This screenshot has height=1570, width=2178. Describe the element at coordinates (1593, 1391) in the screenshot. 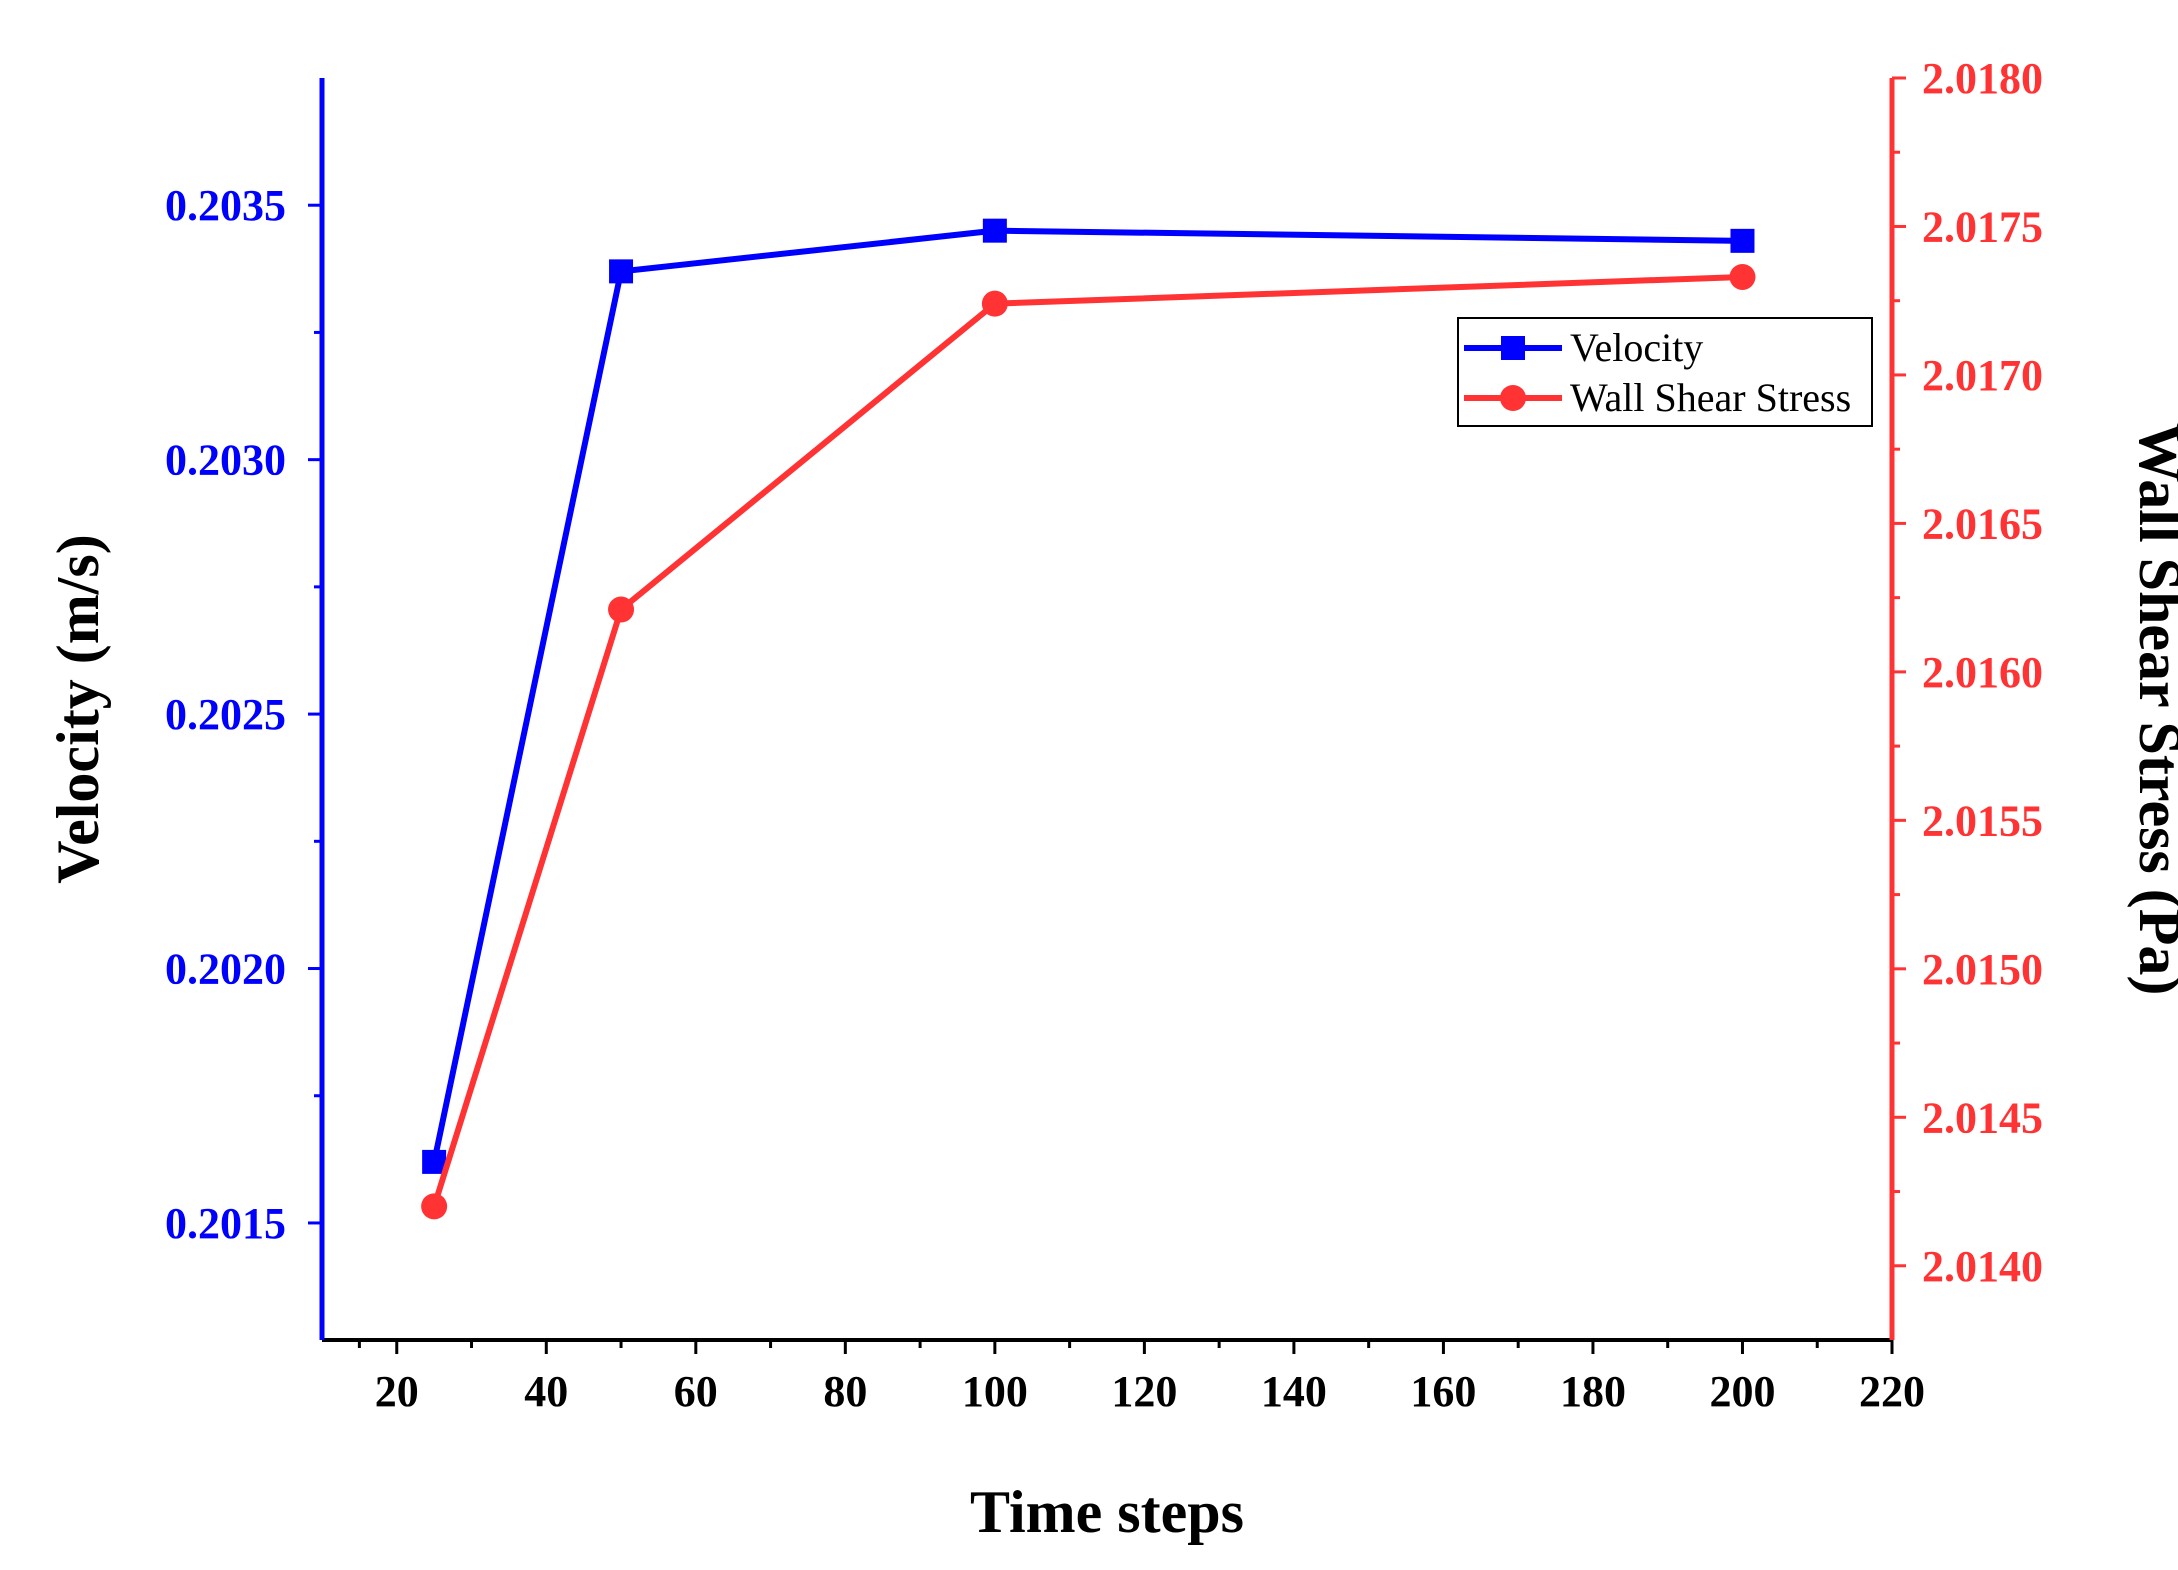

I see `x-tick-label: 180` at that location.